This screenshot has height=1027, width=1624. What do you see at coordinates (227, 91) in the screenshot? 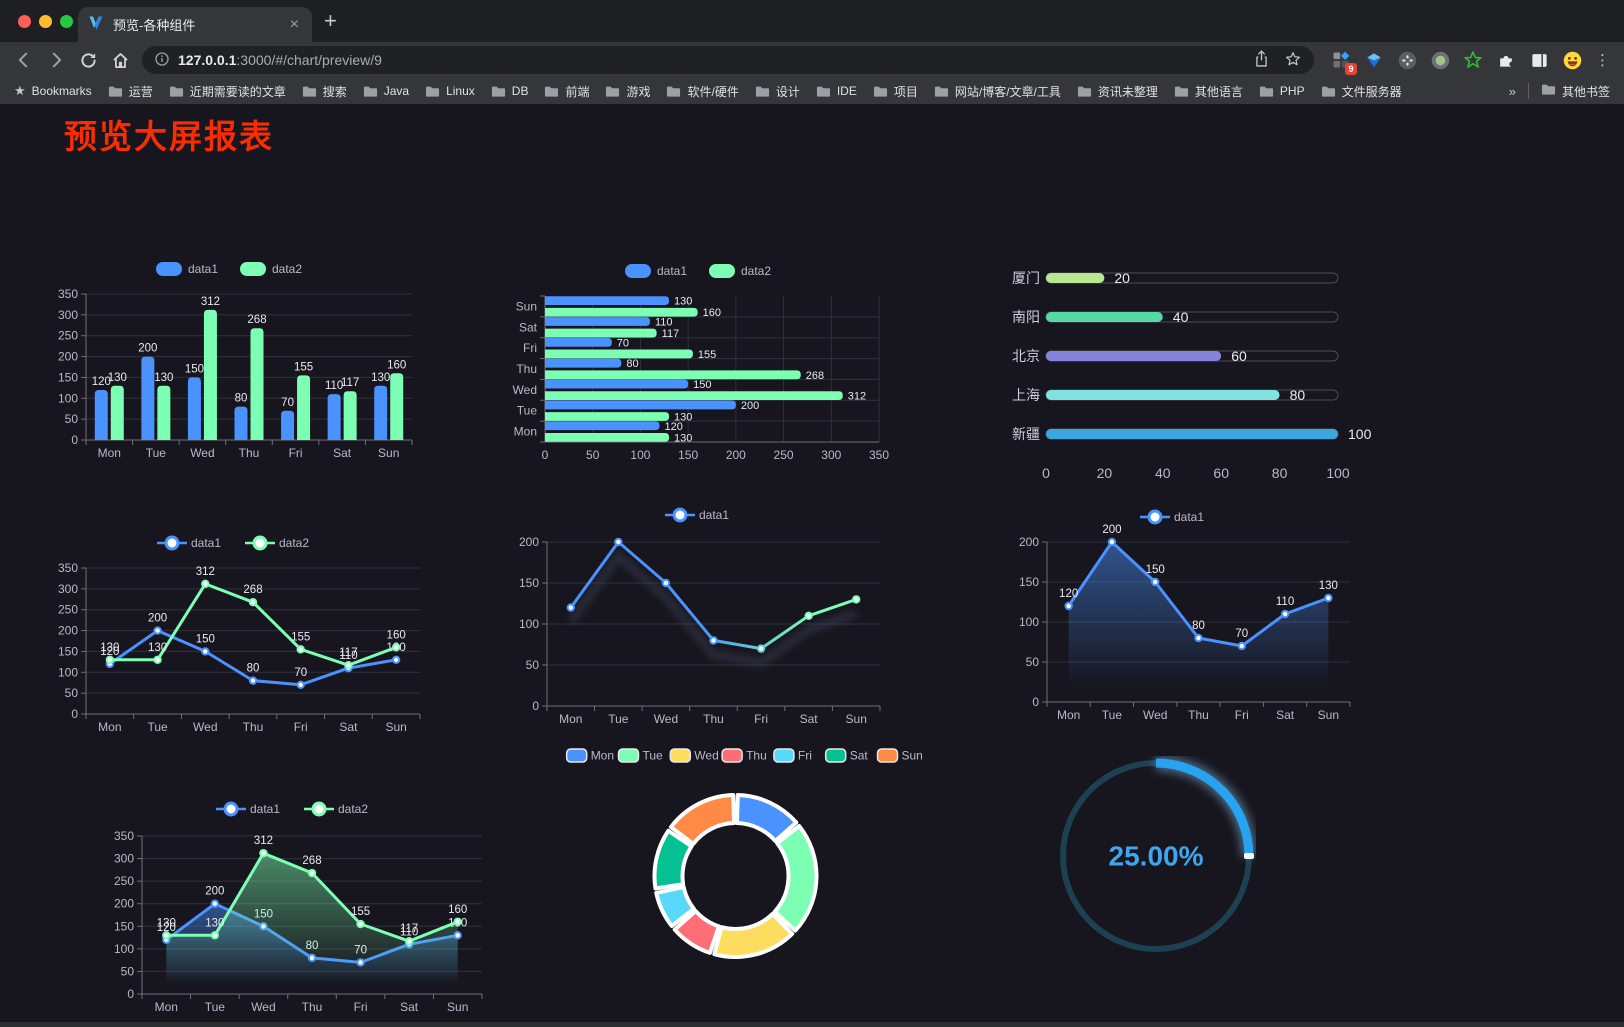
I see `bookmark-folder: 近期需要读的文章` at bounding box center [227, 91].